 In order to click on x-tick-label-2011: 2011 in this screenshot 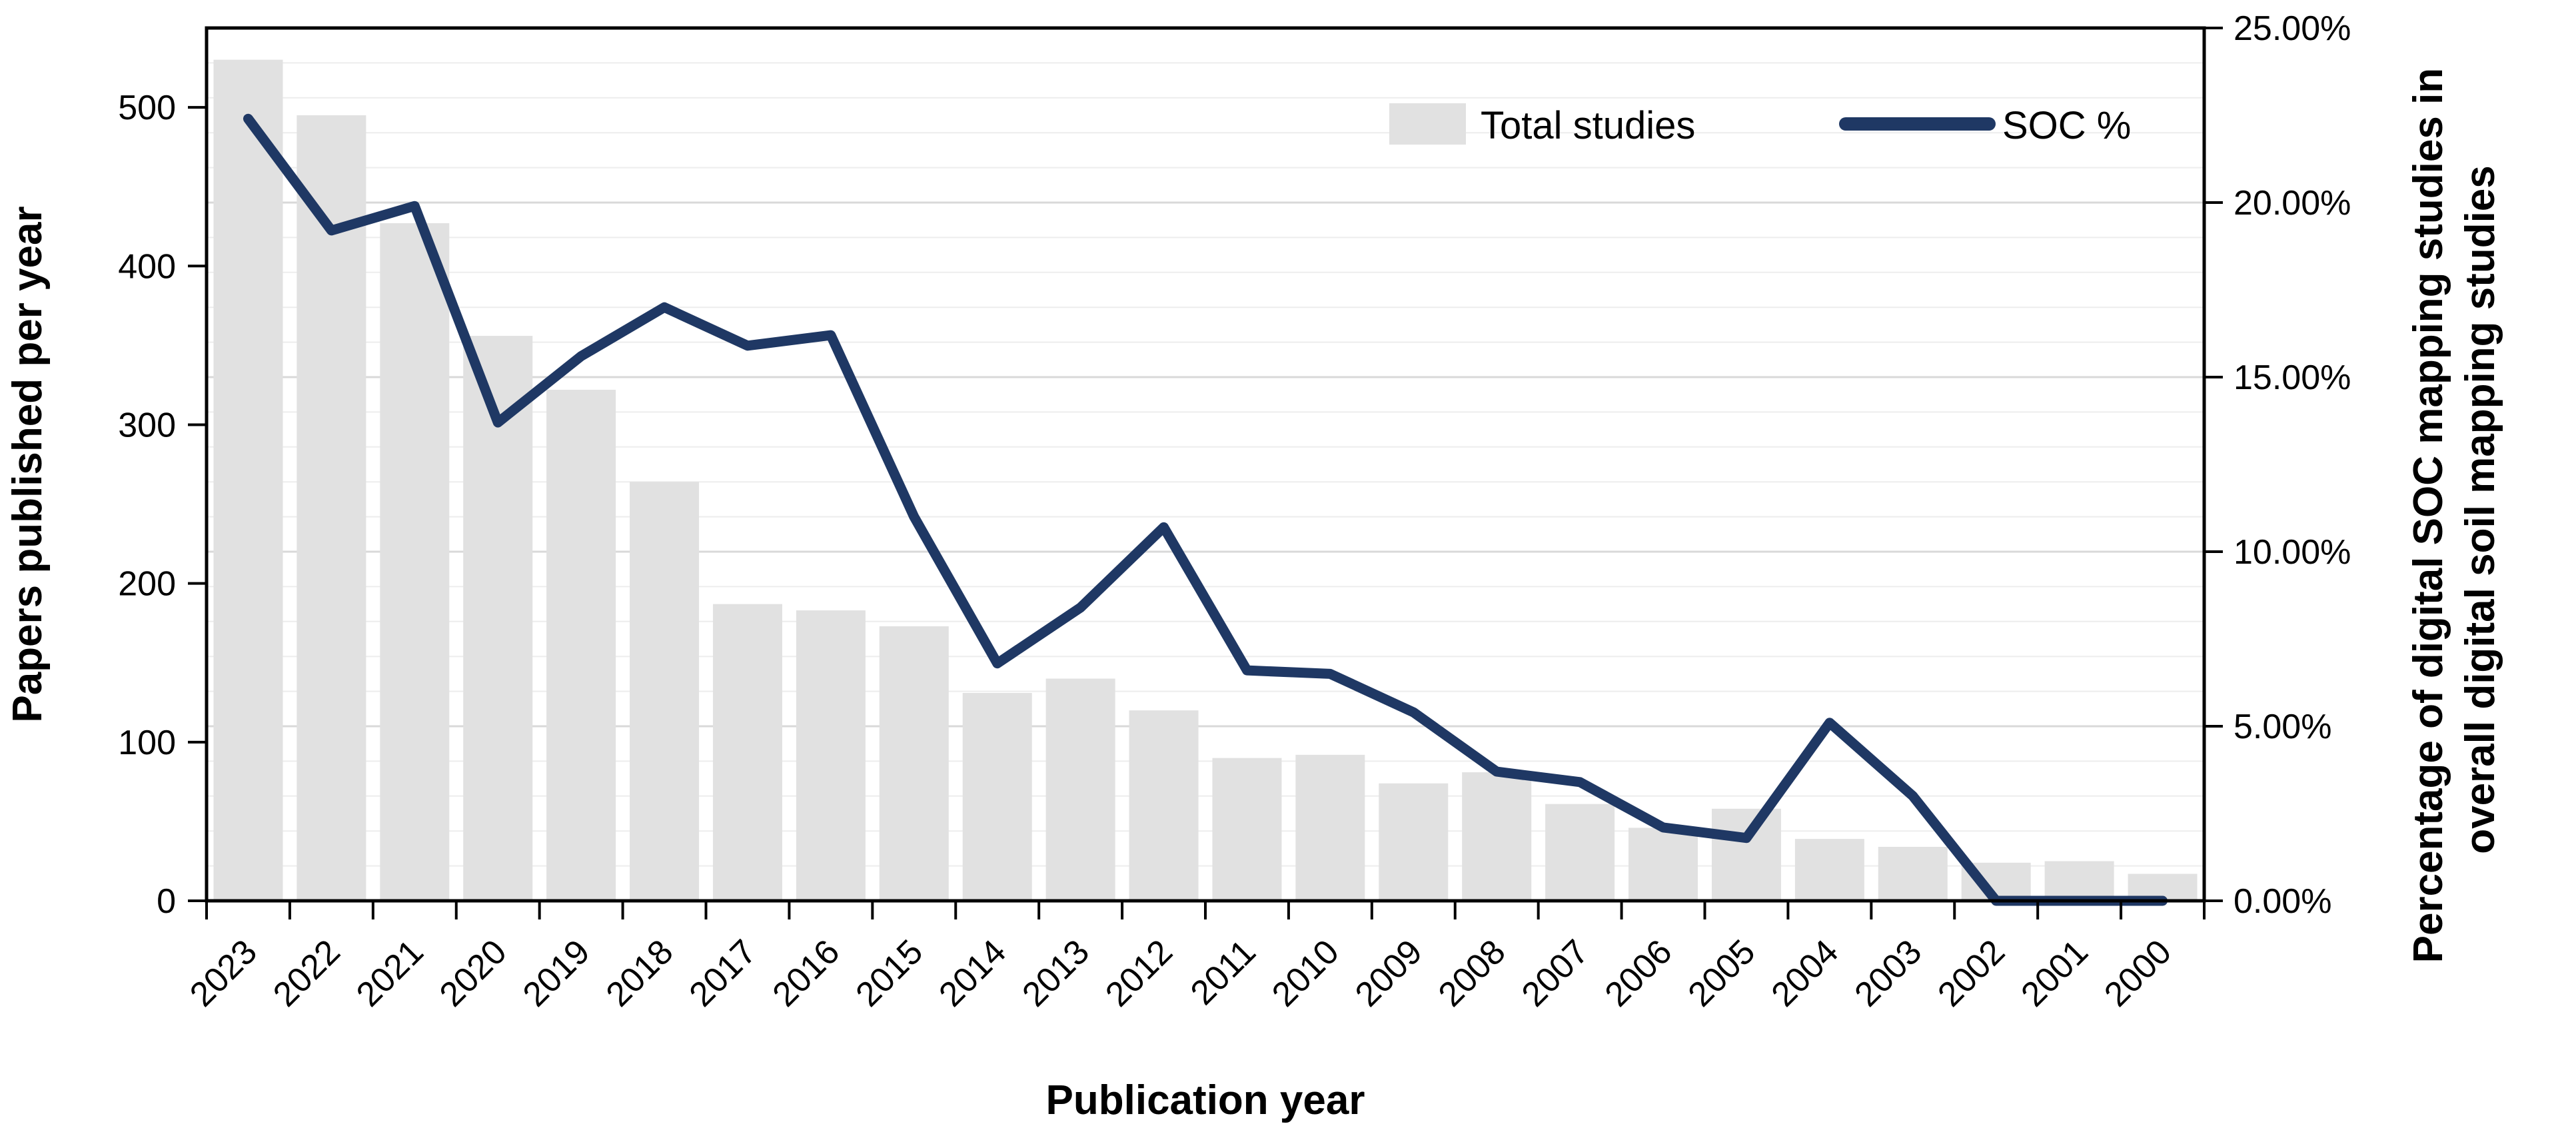, I will do `click(1223, 972)`.